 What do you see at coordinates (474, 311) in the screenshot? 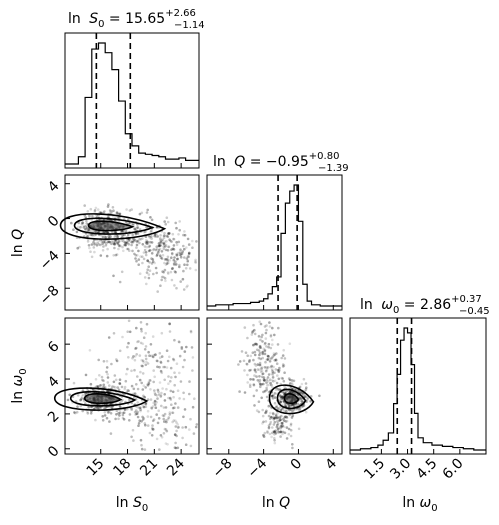
I see `title-lnw0-err-minus: −0.45` at bounding box center [474, 311].